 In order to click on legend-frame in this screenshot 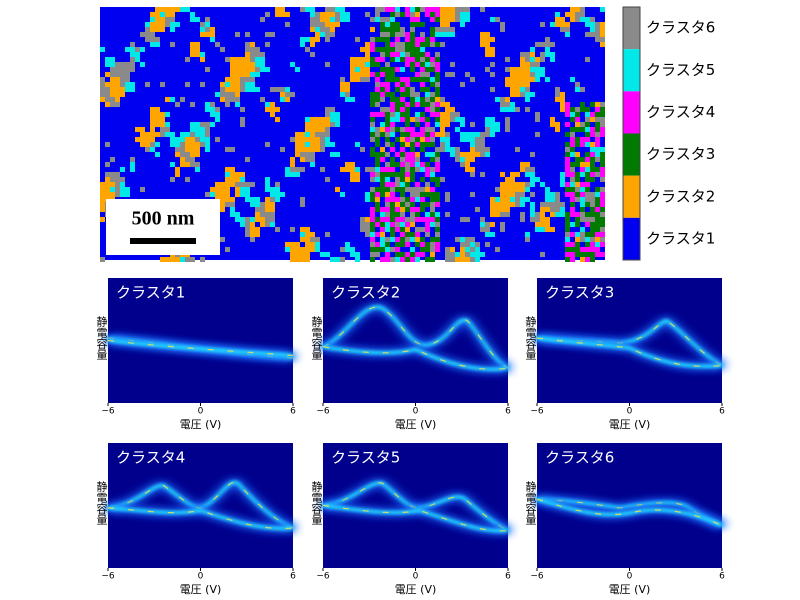, I will do `click(631, 133)`.